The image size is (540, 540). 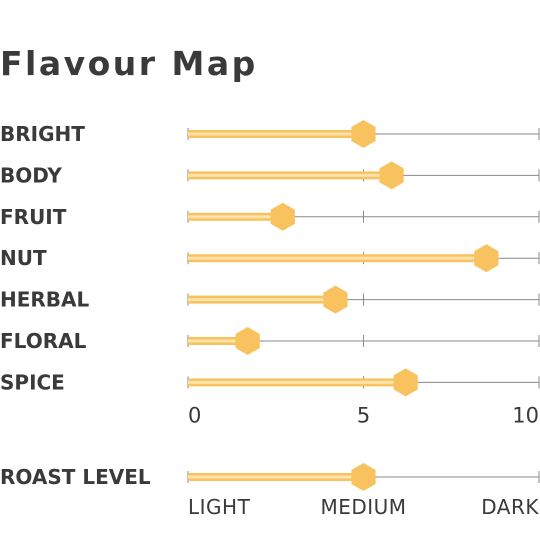 What do you see at coordinates (297, 382) in the screenshot?
I see `row-spice-bar-highlight` at bounding box center [297, 382].